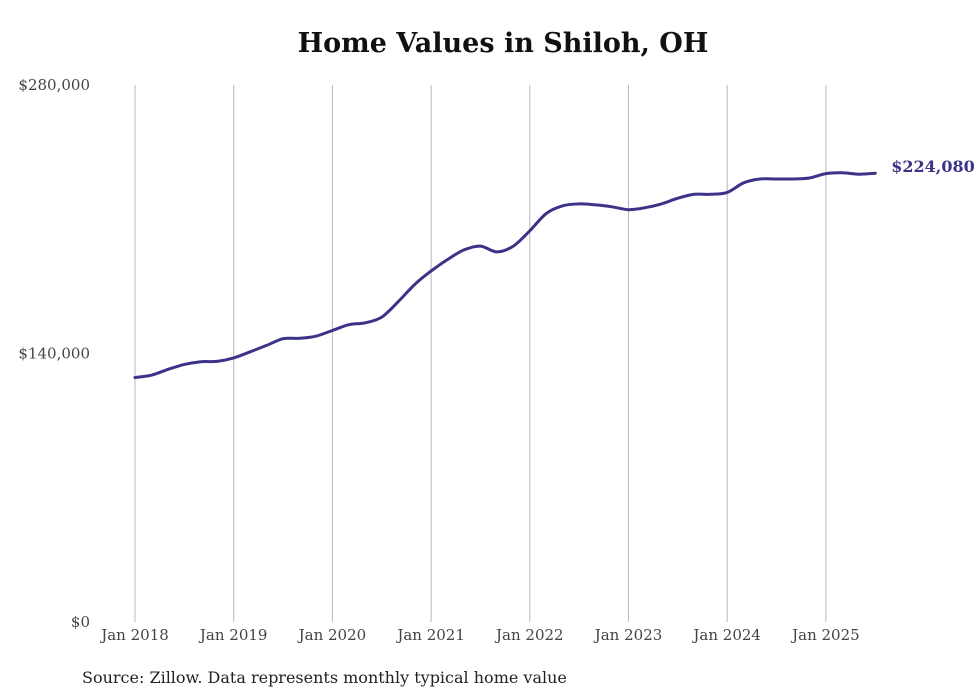 The width and height of the screenshot is (980, 699). What do you see at coordinates (529, 635) in the screenshot?
I see `x-tick-label: Jan 2022` at bounding box center [529, 635].